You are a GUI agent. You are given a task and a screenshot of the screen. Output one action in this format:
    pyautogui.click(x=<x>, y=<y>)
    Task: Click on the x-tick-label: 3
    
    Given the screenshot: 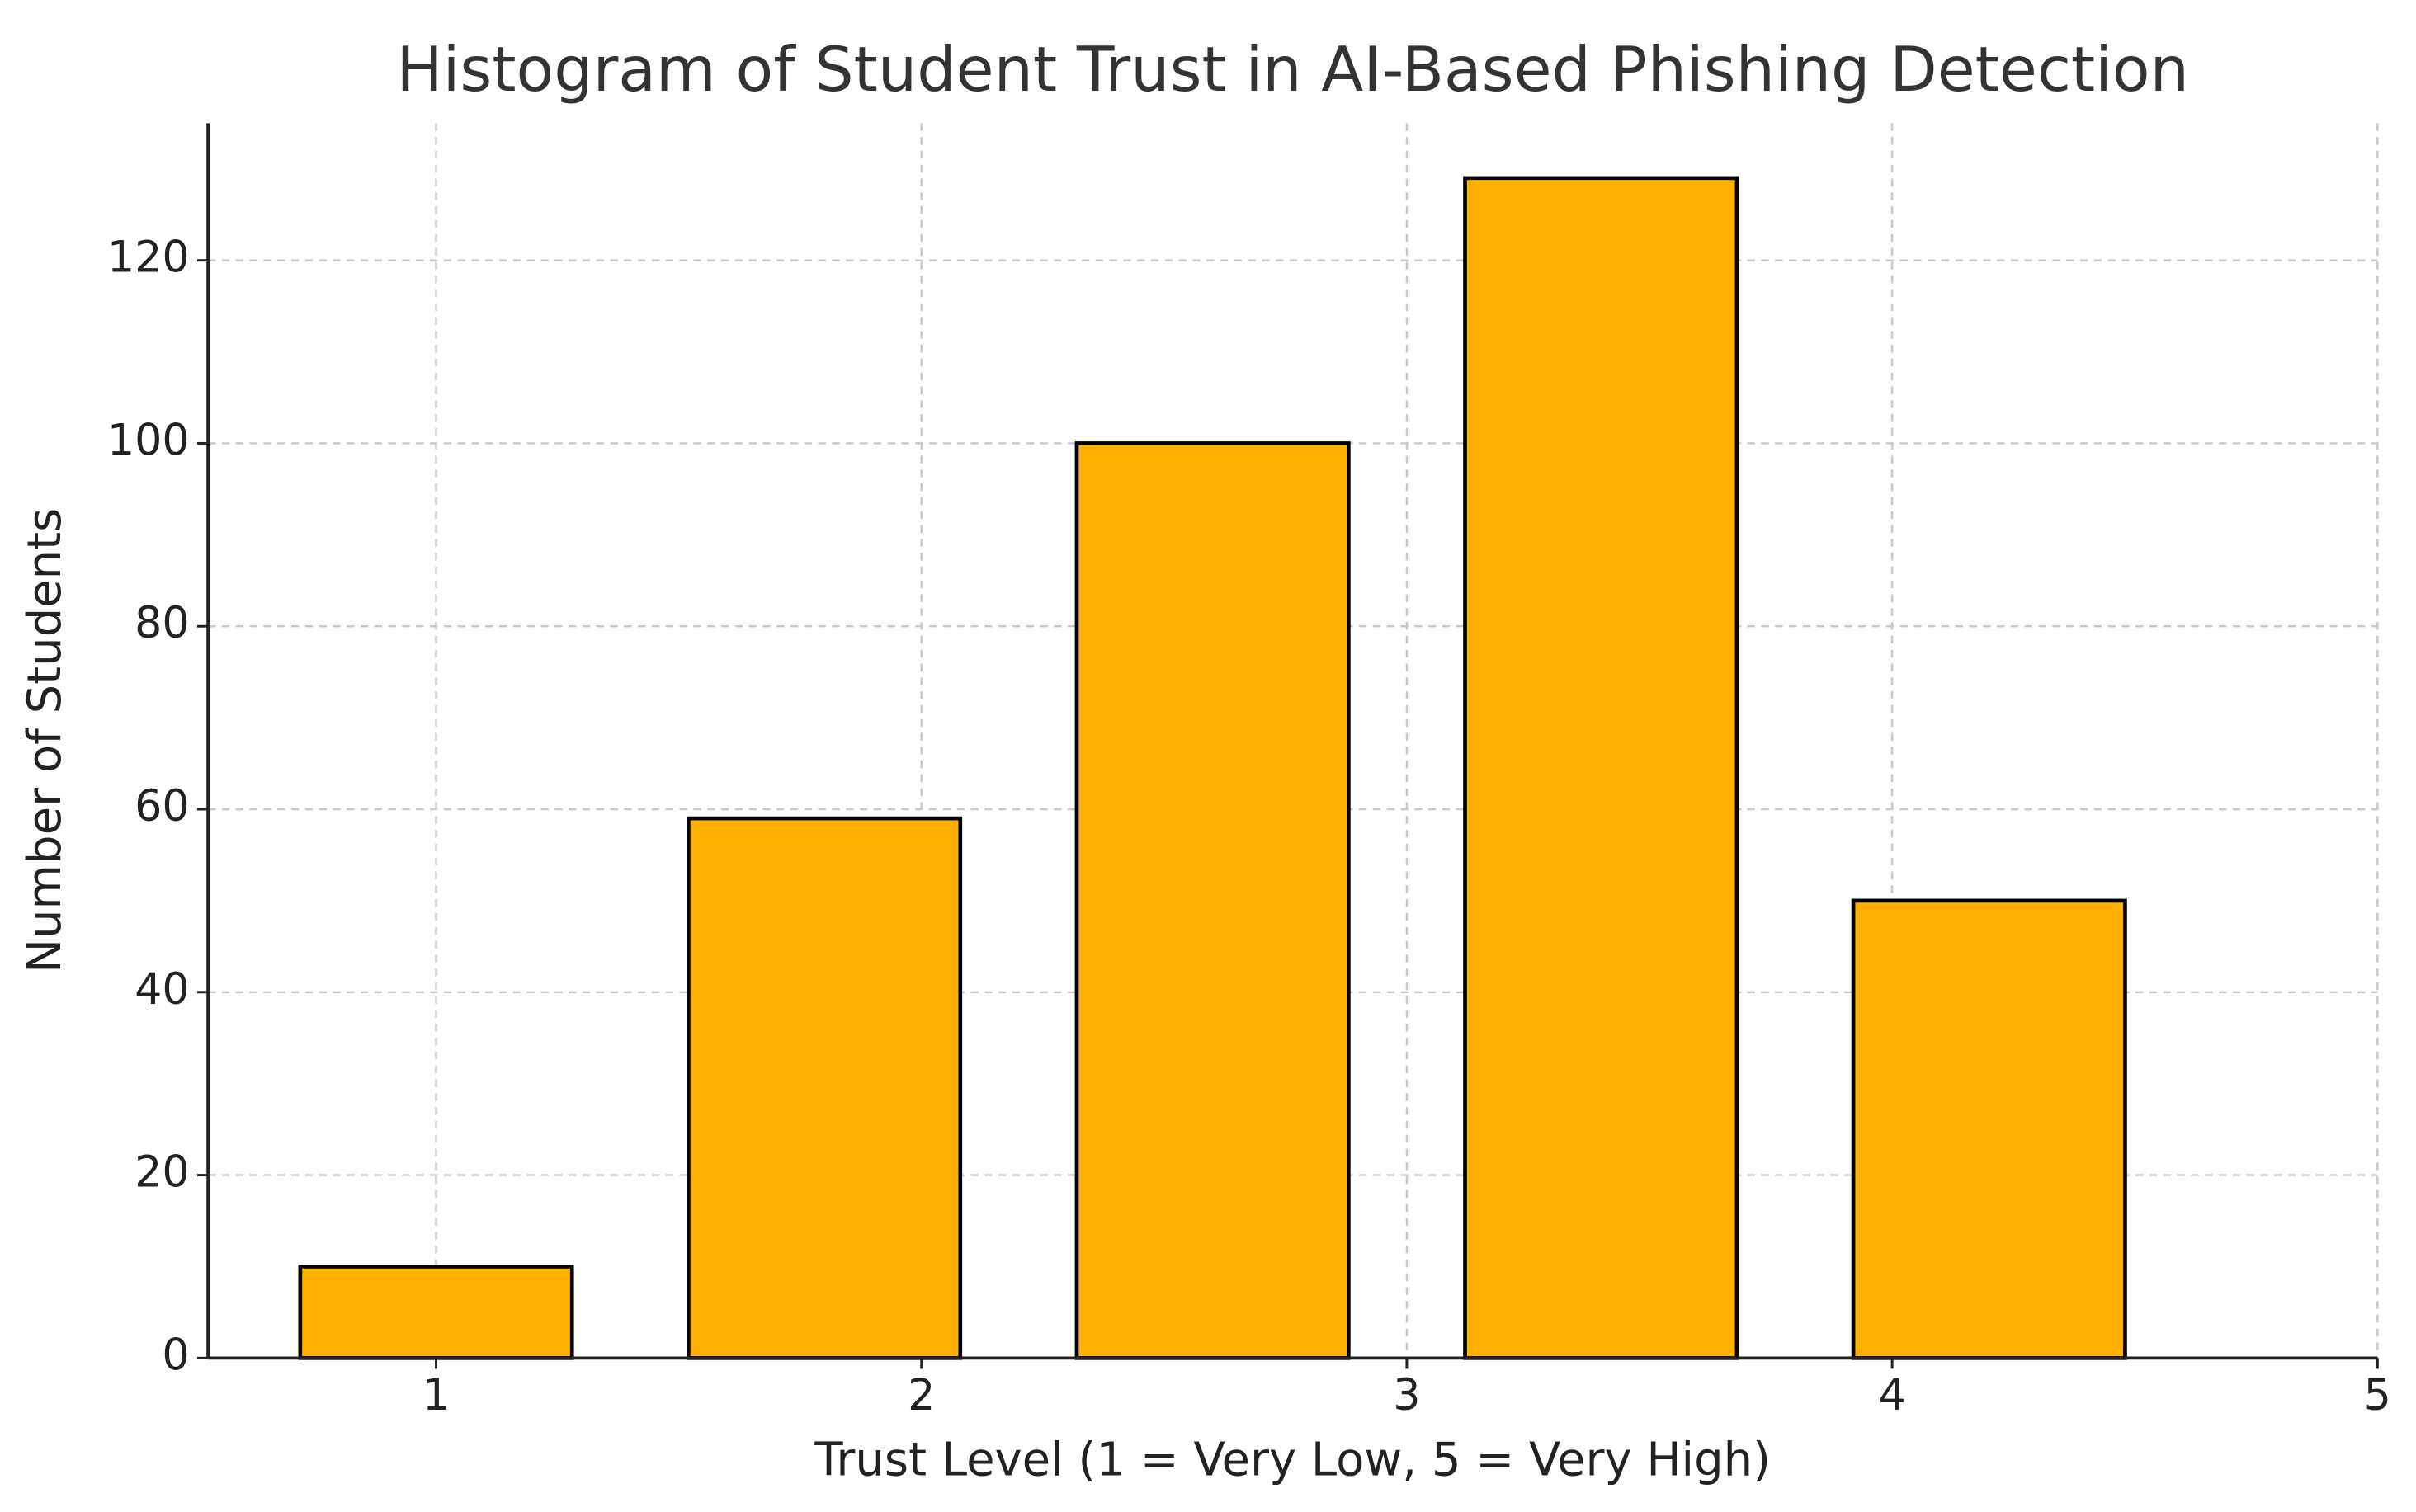 What is the action you would take?
    pyautogui.click(x=1406, y=1395)
    